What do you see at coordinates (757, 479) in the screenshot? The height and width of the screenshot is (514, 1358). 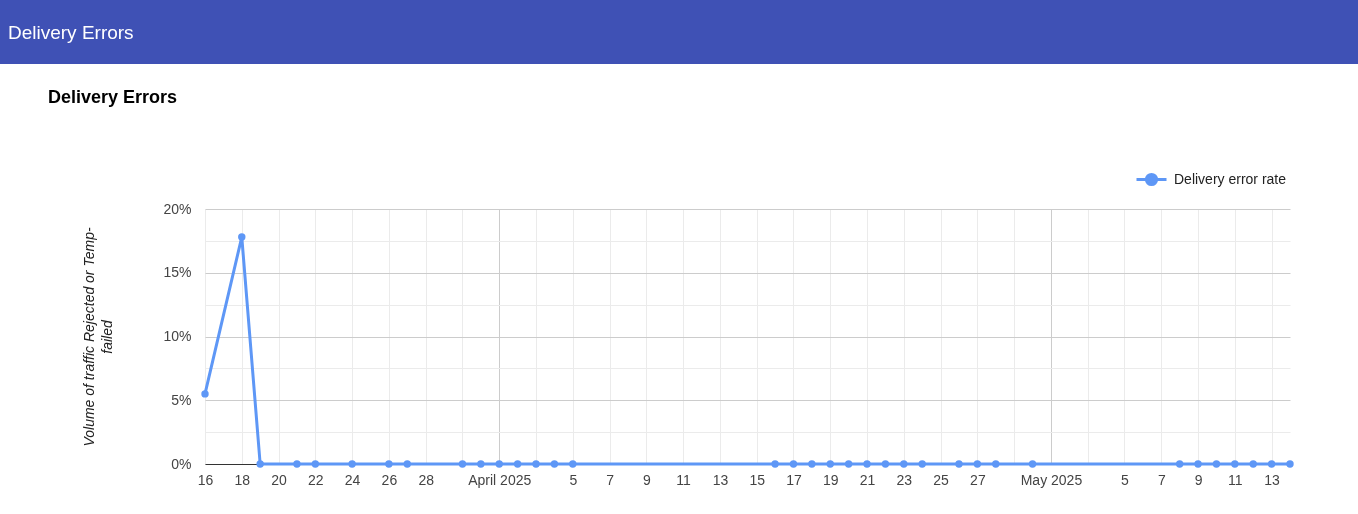 I see `x-tick-label: 15` at bounding box center [757, 479].